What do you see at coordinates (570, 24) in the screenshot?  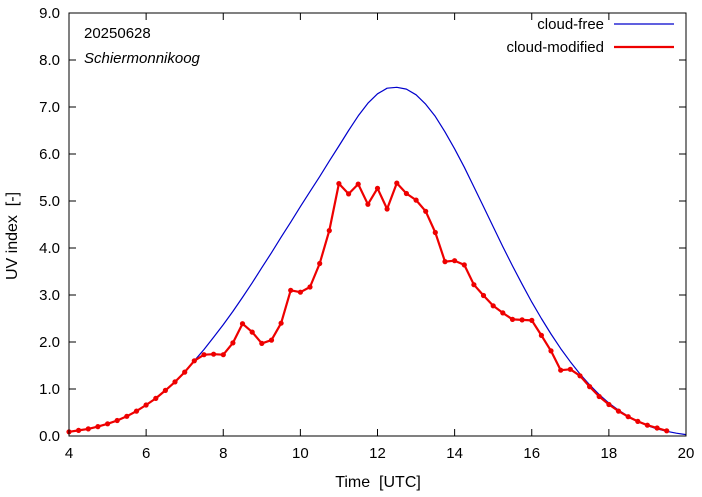 I see `legend-label-cloud-free: cloud-free` at bounding box center [570, 24].